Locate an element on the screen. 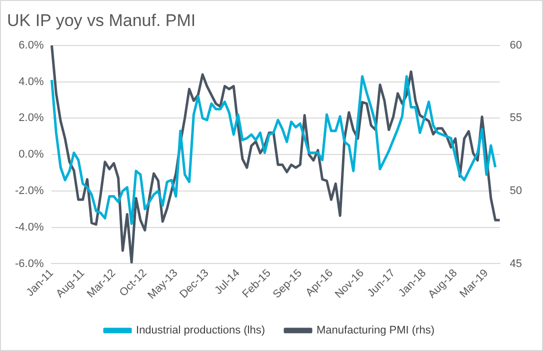 Image resolution: width=543 pixels, height=351 pixels. y-tick-label: 2.0% is located at coordinates (31, 118).